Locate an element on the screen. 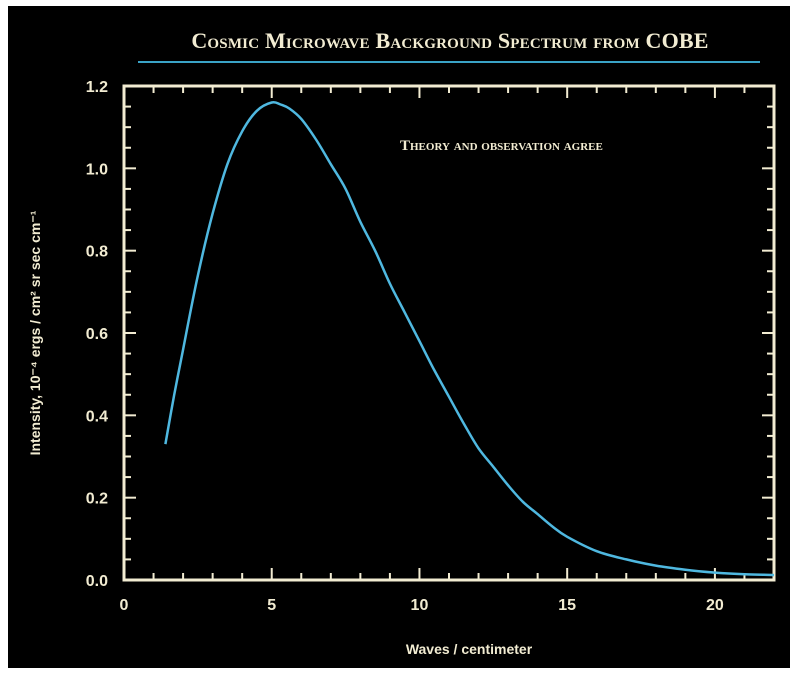 Image resolution: width=796 pixels, height=674 pixels. x-axis-label: Waves / centimeter is located at coordinates (469, 649).